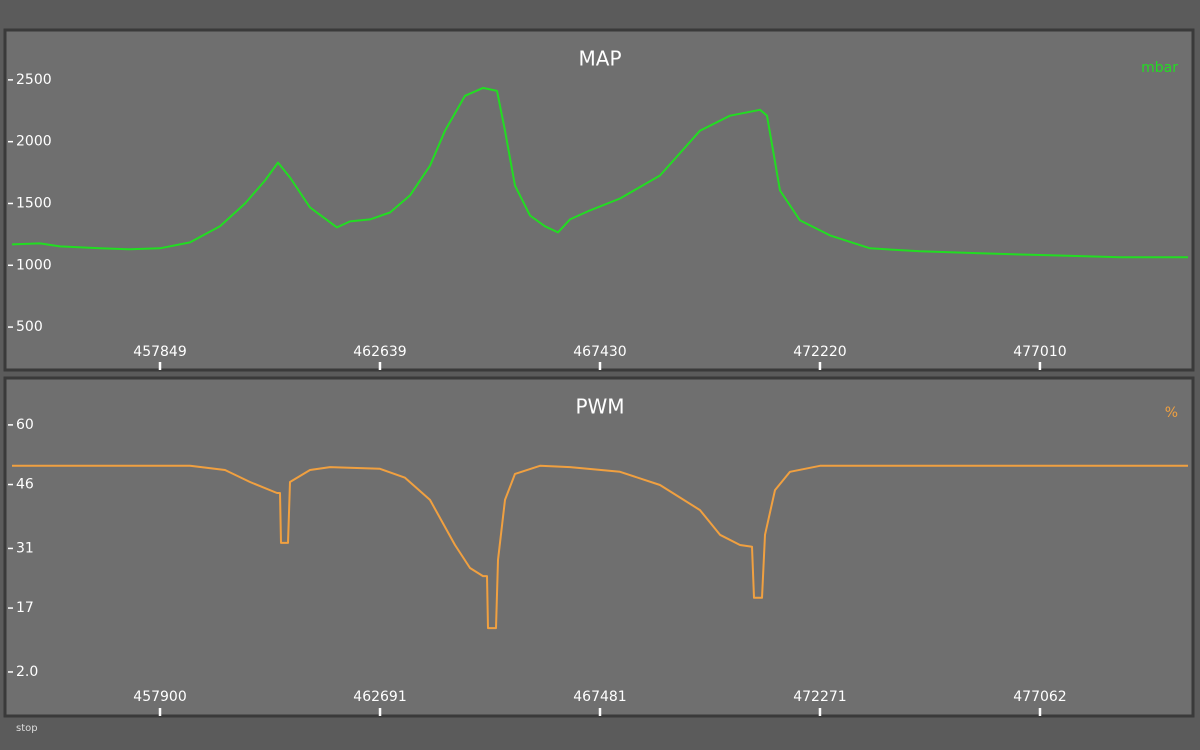  What do you see at coordinates (599, 697) in the screenshot?
I see `x-tick-label: 467481` at bounding box center [599, 697].